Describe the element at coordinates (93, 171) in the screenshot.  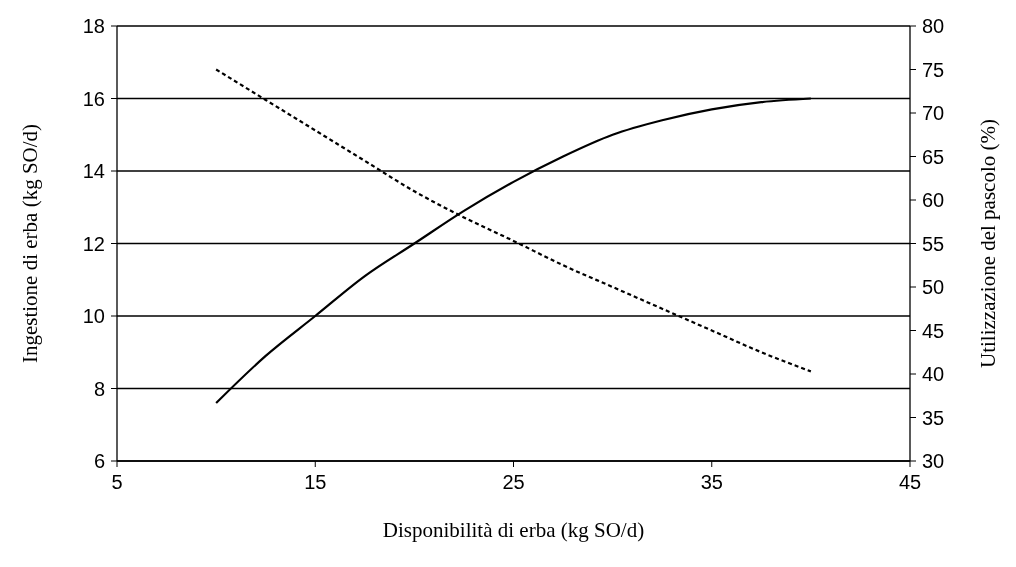
I see `y-tick-label: 14` at that location.